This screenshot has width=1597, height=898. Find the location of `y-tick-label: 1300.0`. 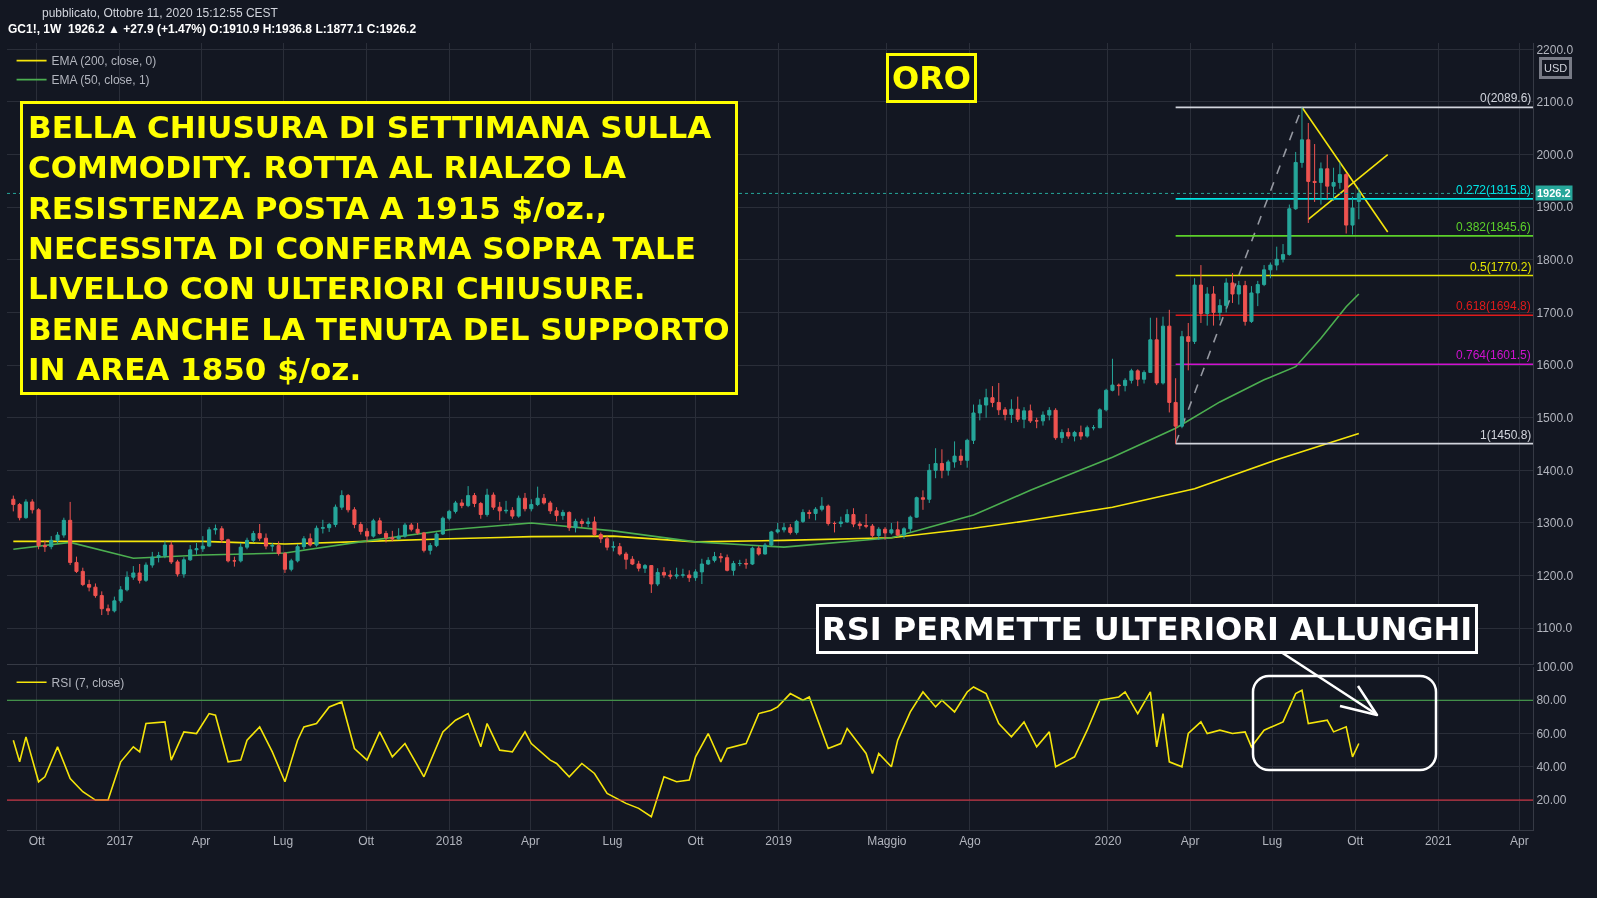

y-tick-label: 1300.0 is located at coordinates (1555, 523).